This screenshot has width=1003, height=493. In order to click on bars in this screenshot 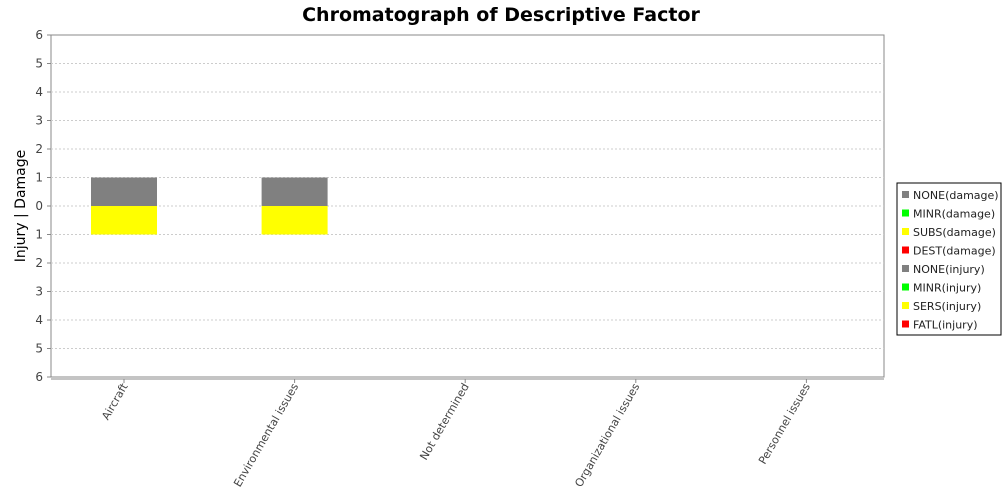, I will do `click(209, 206)`.